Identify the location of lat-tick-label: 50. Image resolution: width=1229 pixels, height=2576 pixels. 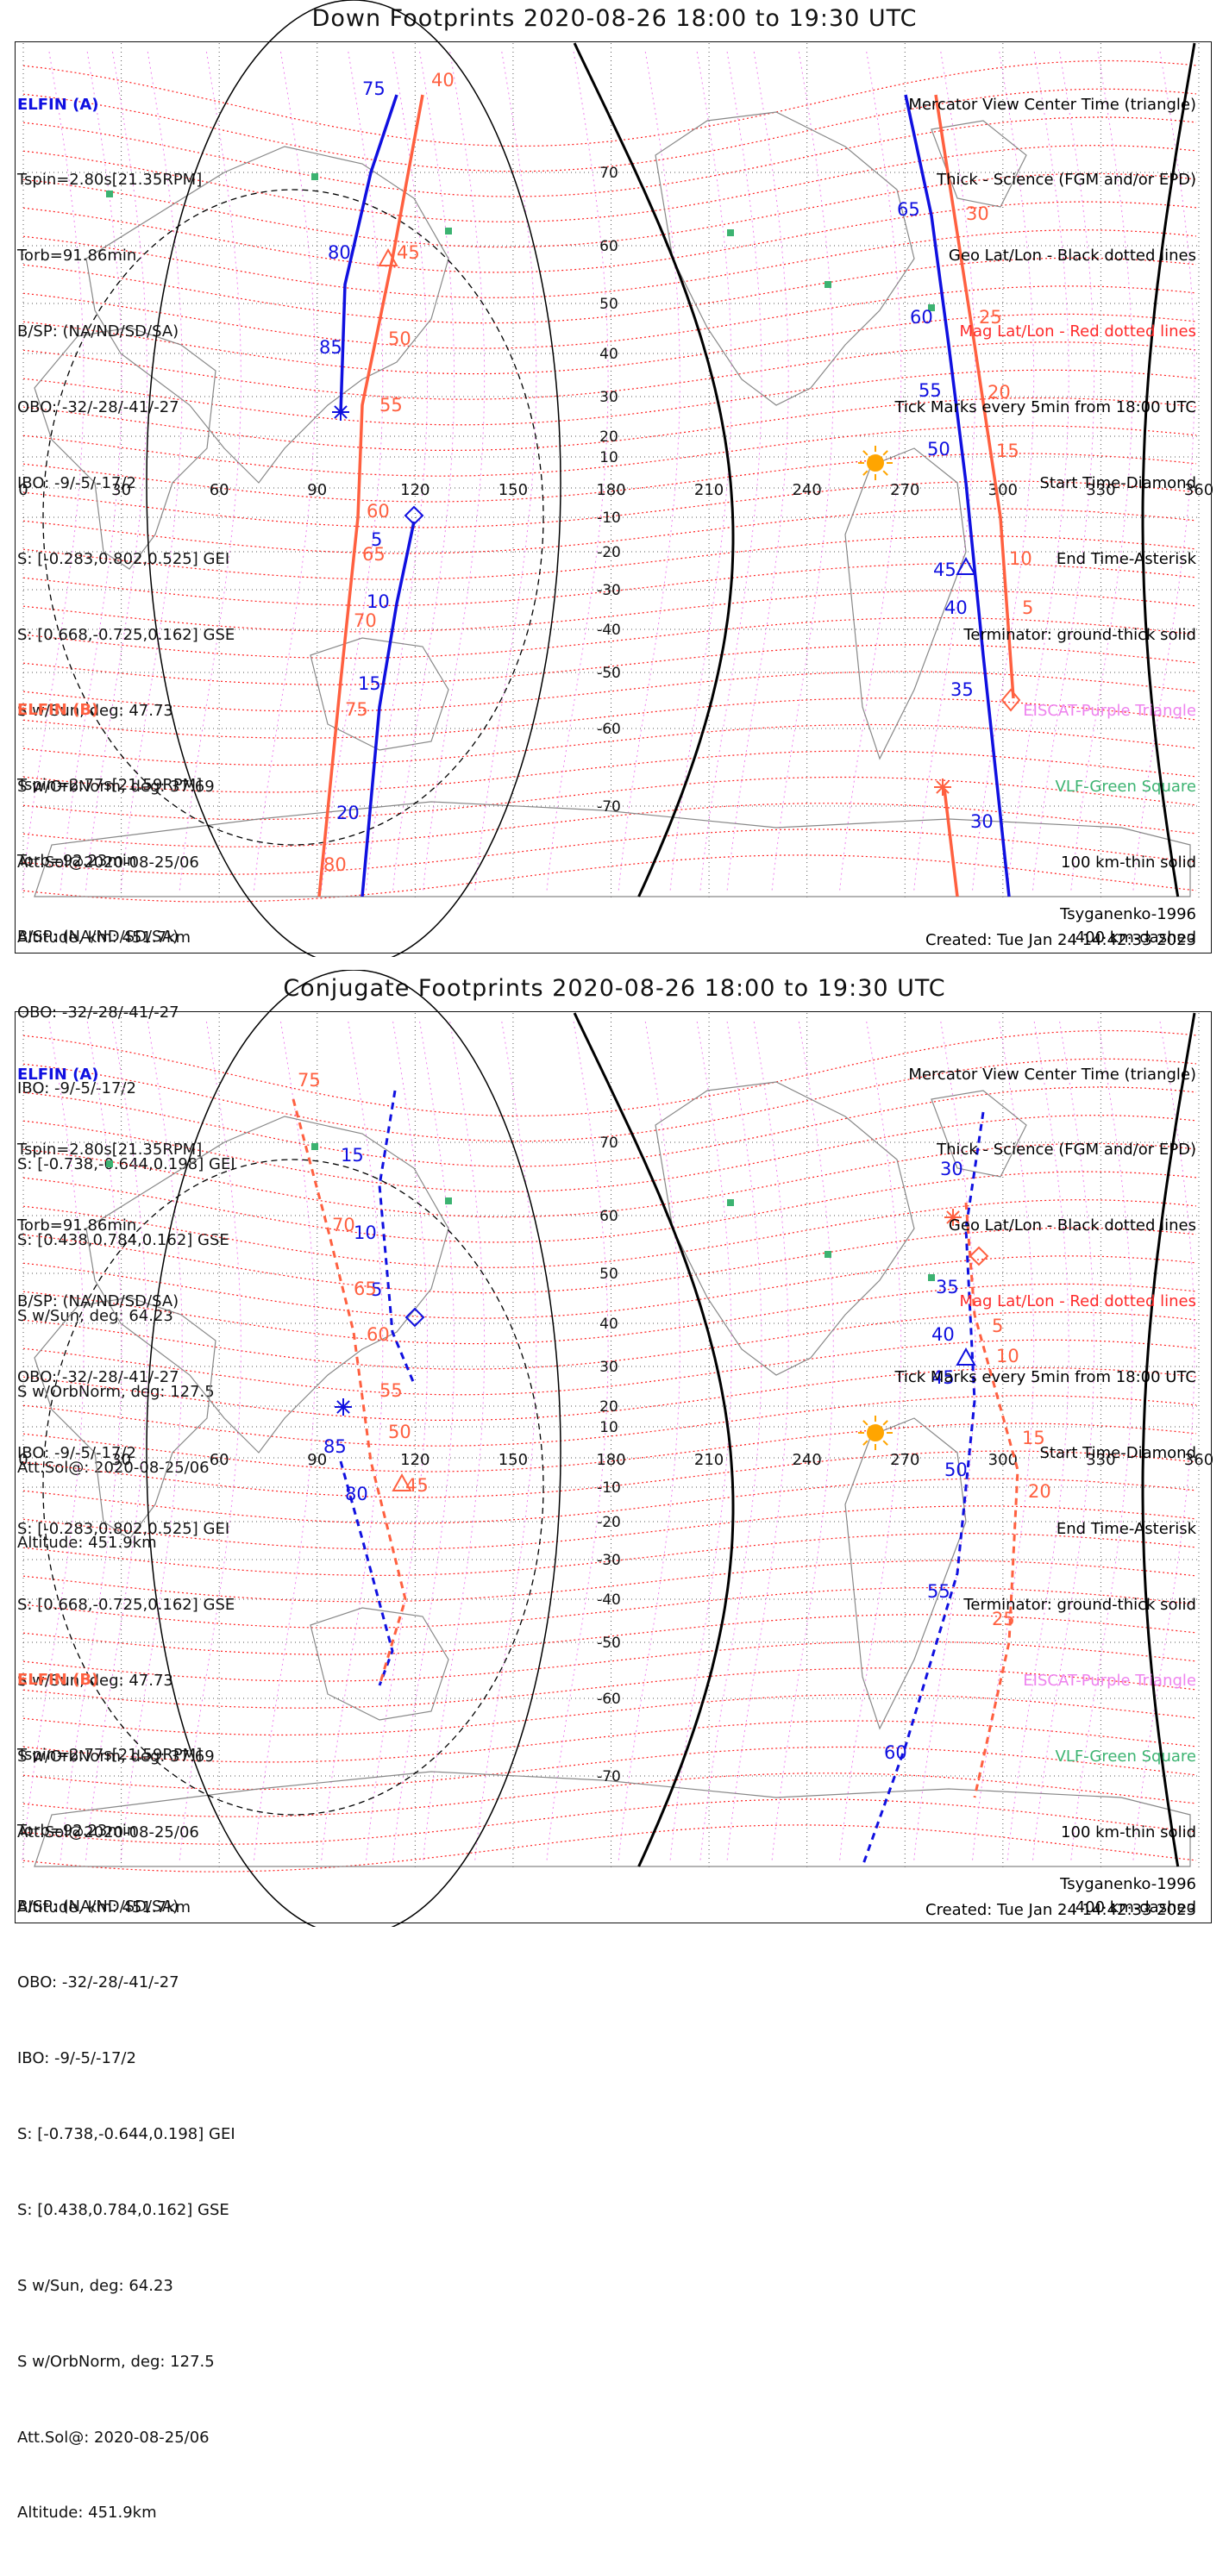
(608, 304).